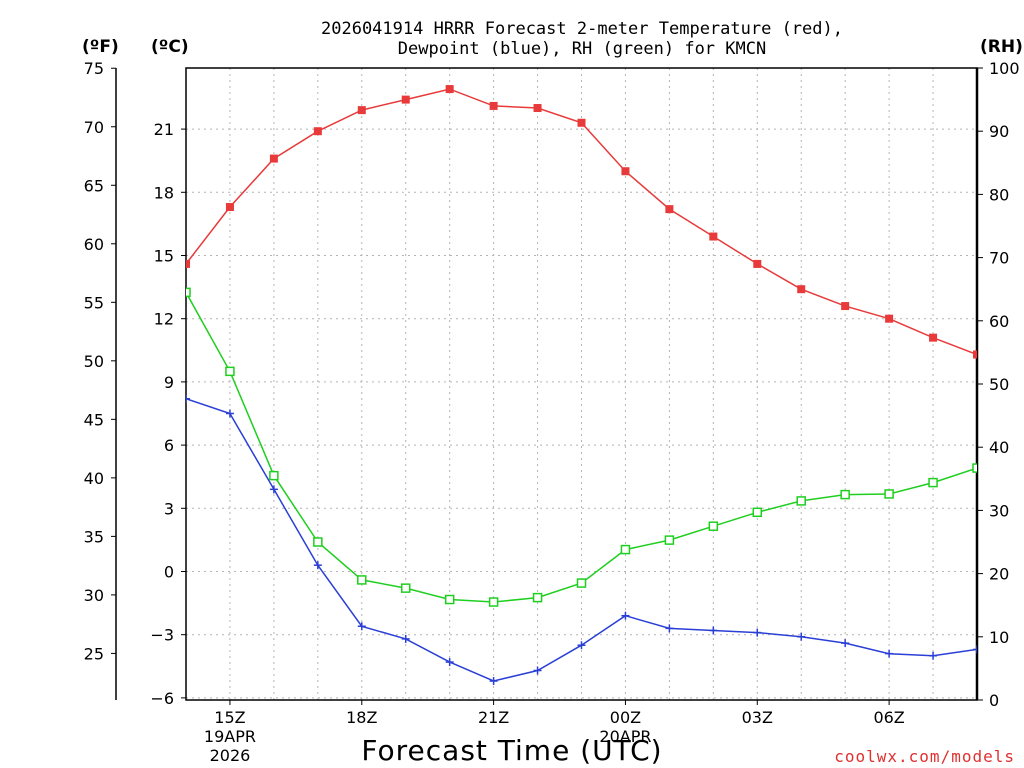  What do you see at coordinates (999, 258) in the screenshot?
I see `rh-tick-label: 70` at bounding box center [999, 258].